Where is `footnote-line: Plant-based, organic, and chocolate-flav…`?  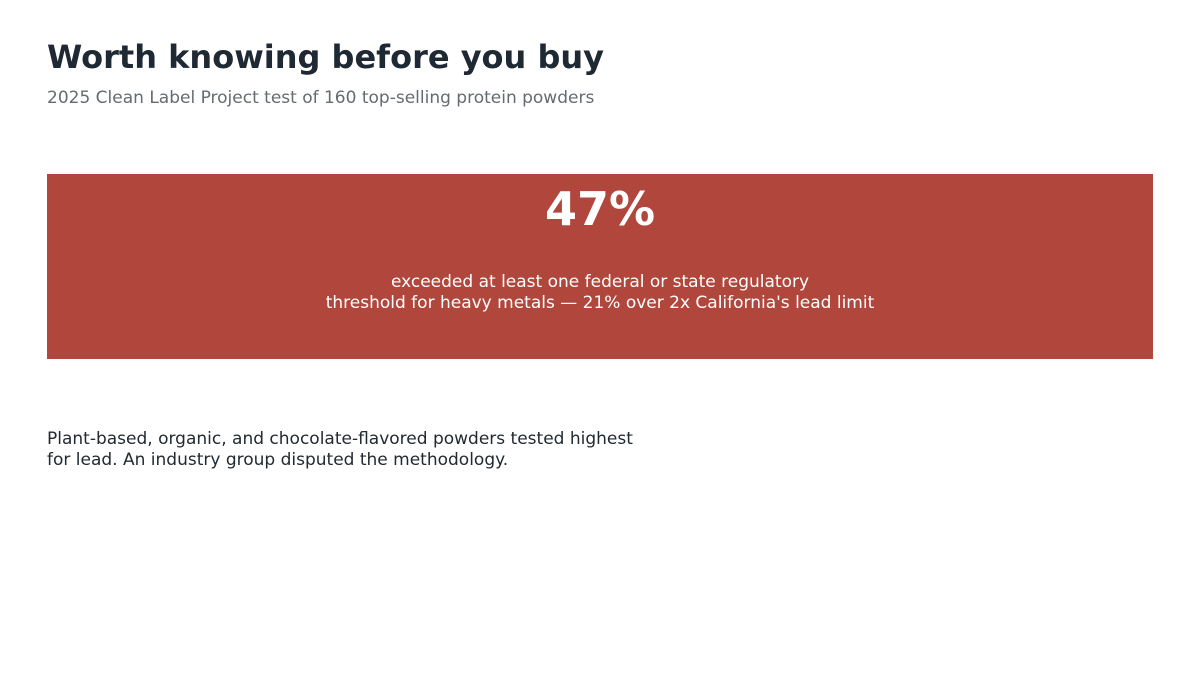 footnote-line: Plant-based, organic, and chocolate-flav… is located at coordinates (340, 439).